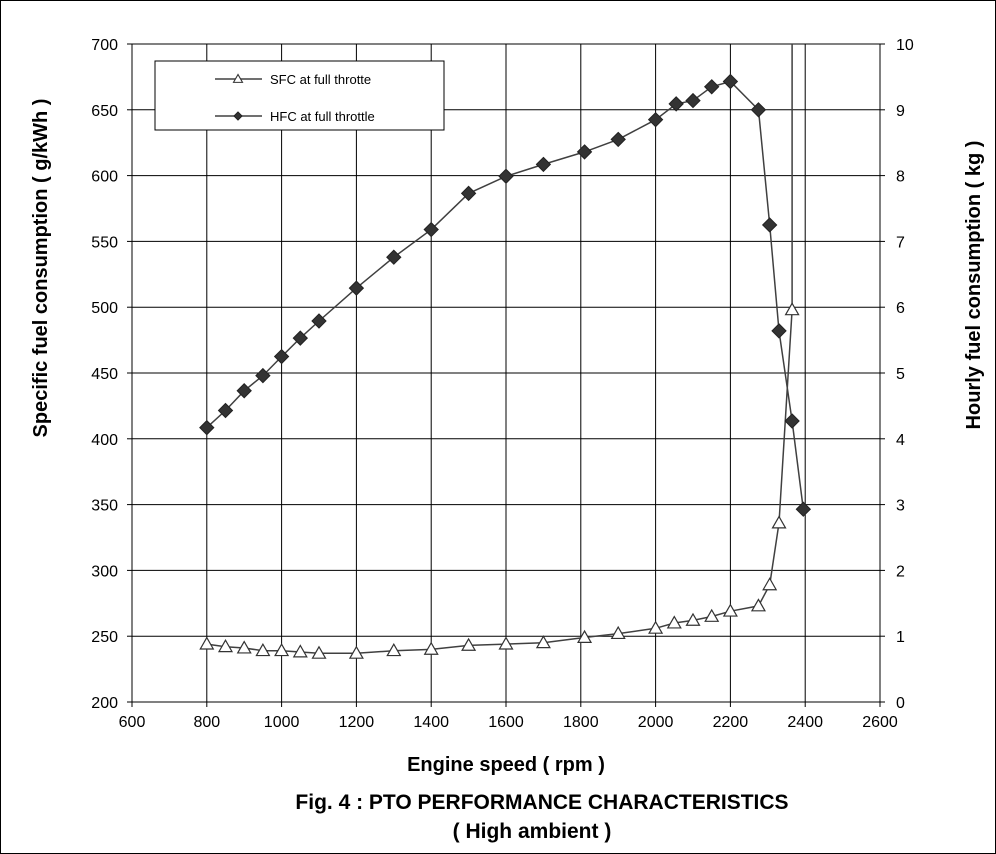 Image resolution: width=996 pixels, height=854 pixels. Describe the element at coordinates (431, 722) in the screenshot. I see `x-tick-label: 1400` at that location.